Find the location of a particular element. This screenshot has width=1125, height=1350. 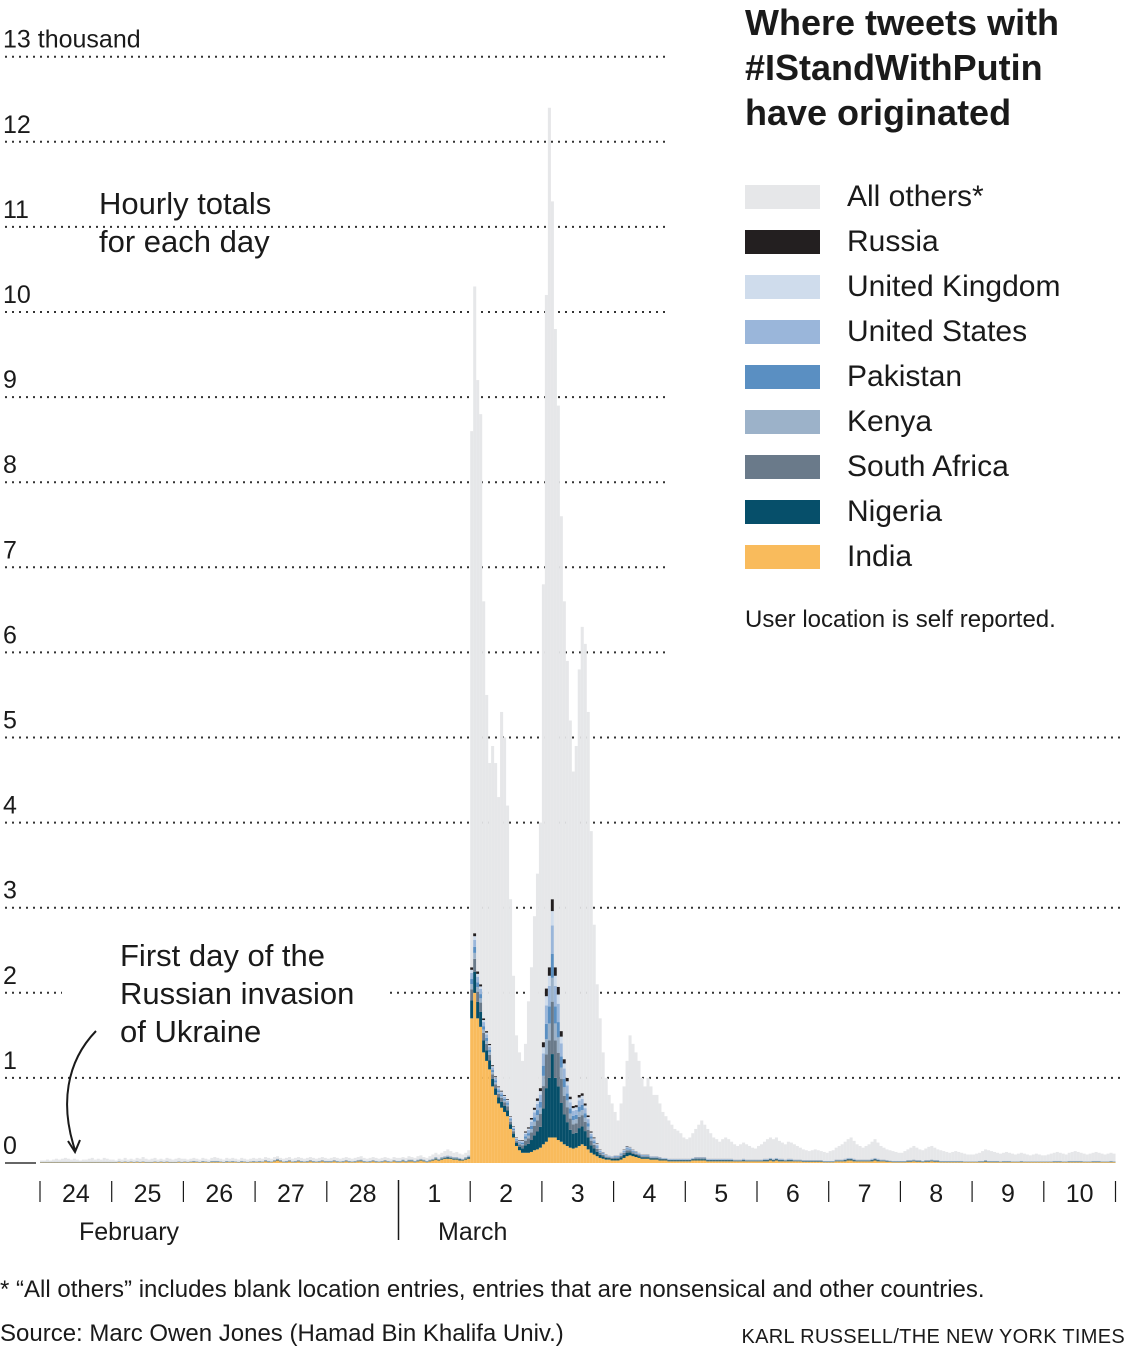

x-tick-label: 6 is located at coordinates (793, 1194).